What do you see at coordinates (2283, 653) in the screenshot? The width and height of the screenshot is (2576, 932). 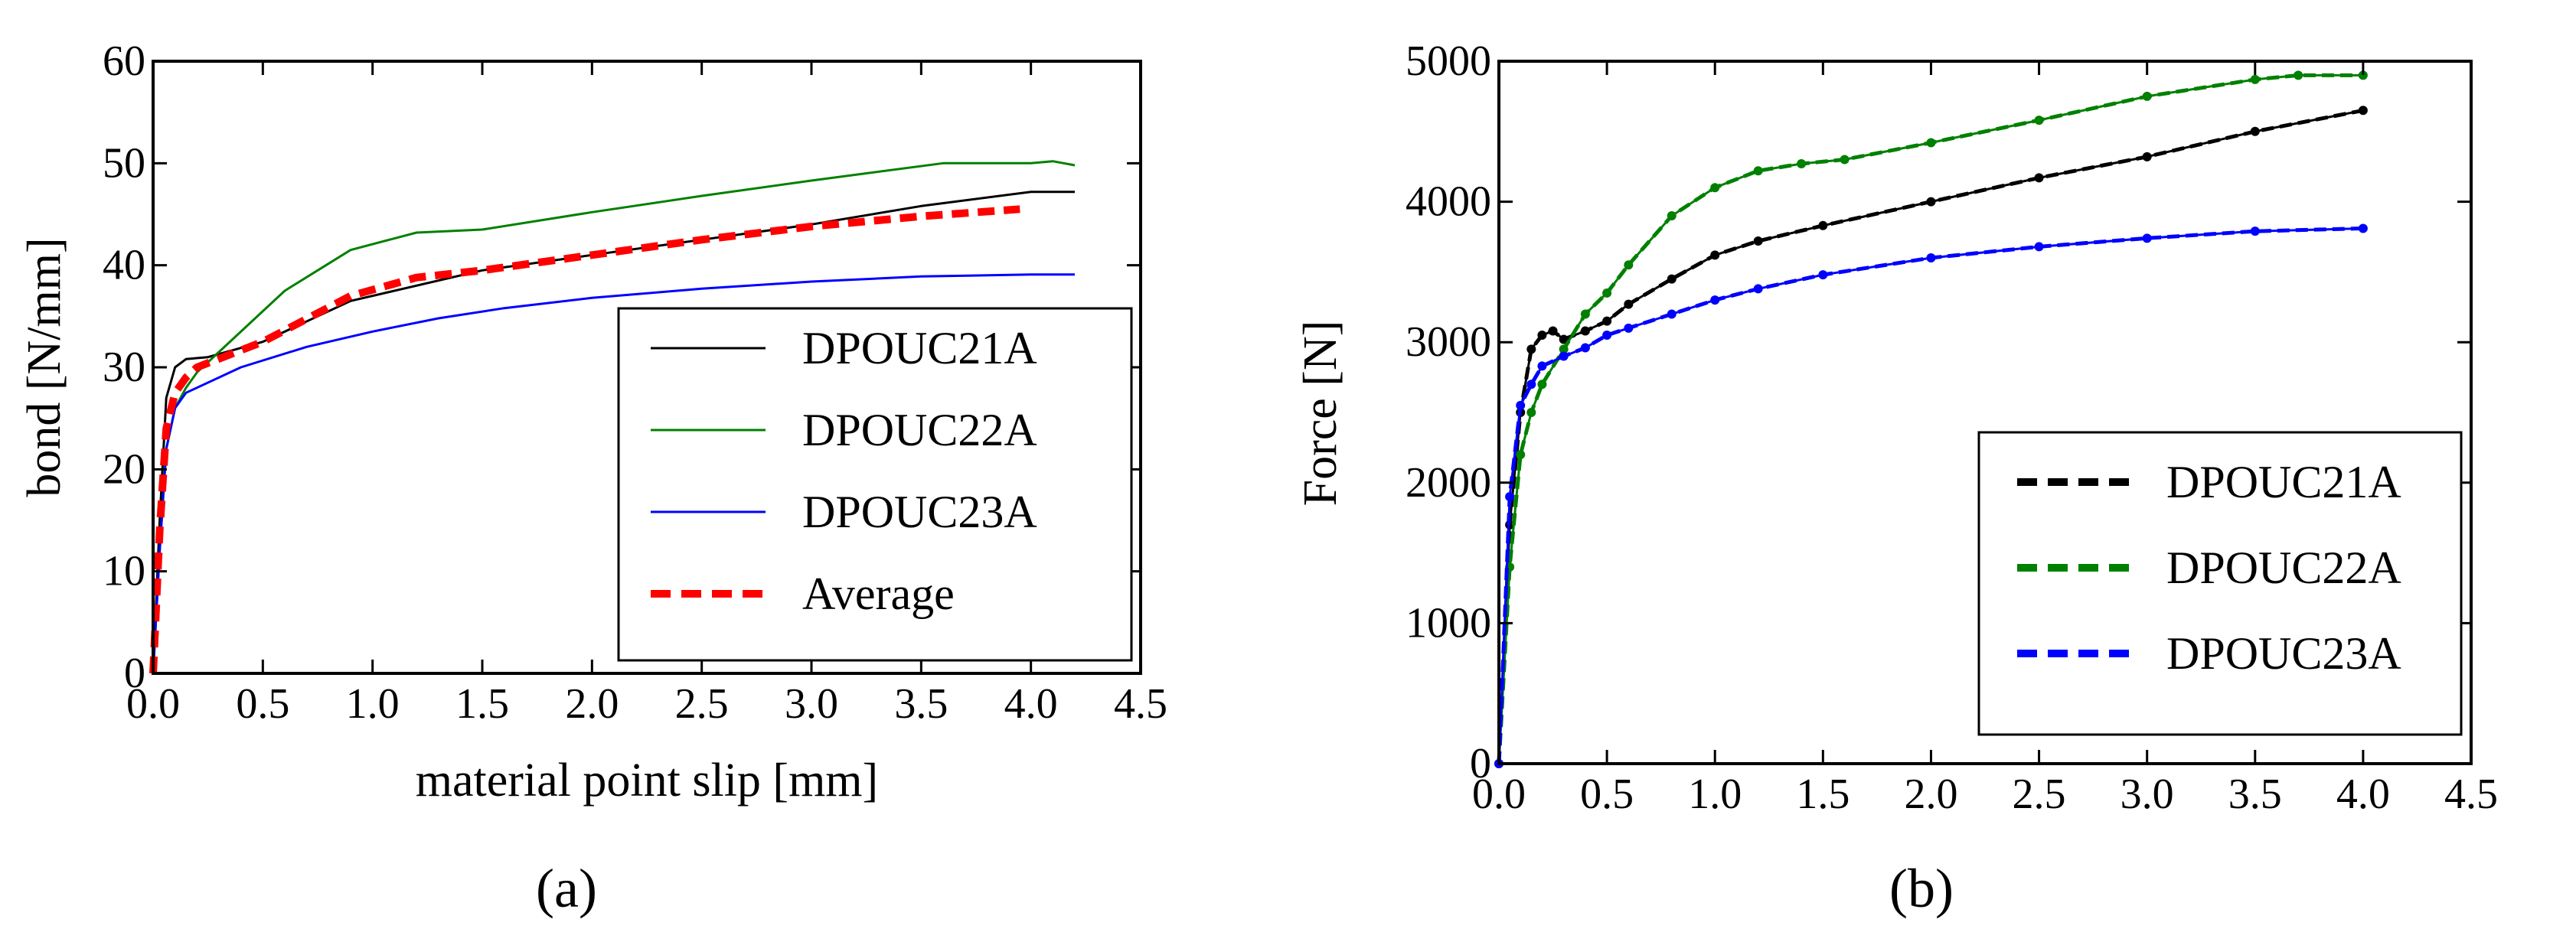 I see `panel-b-legend-label: DPOUC23A` at bounding box center [2283, 653].